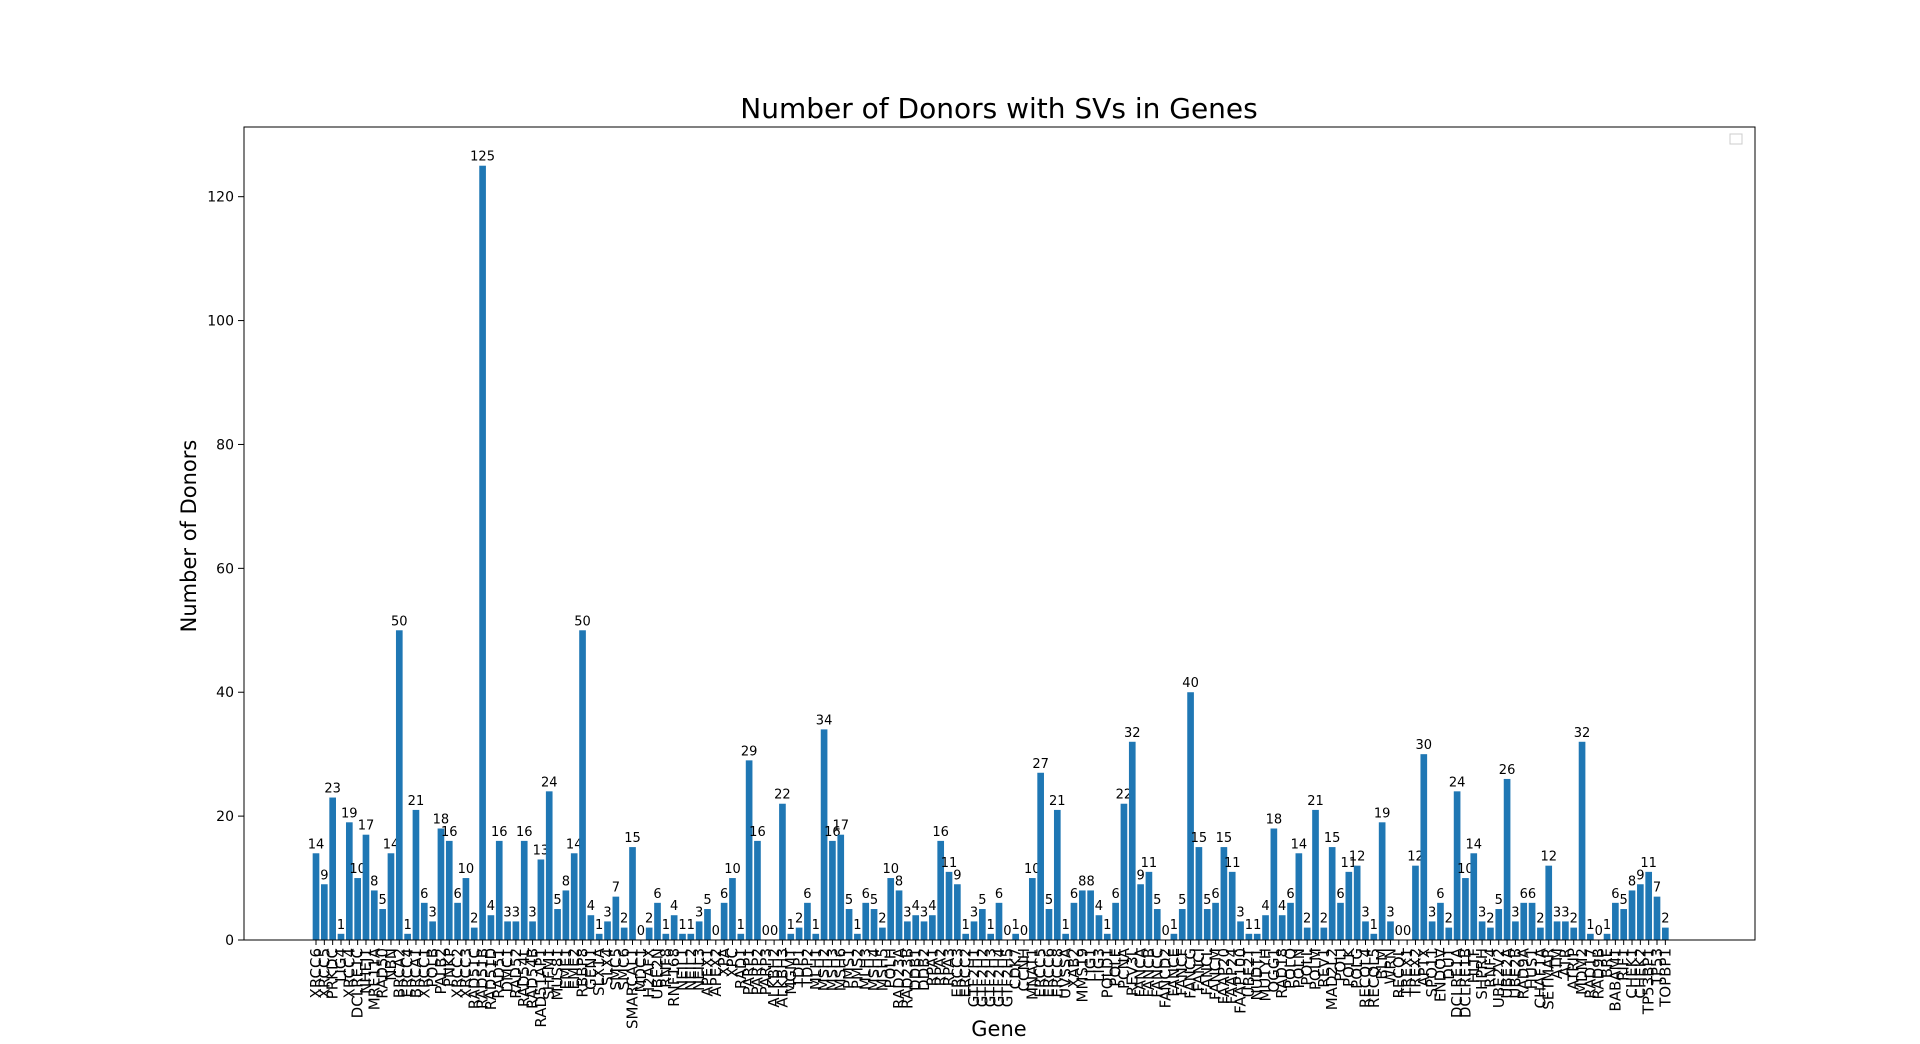 The image size is (1920, 1044). I want to click on value-label: 18, so click(441, 820).